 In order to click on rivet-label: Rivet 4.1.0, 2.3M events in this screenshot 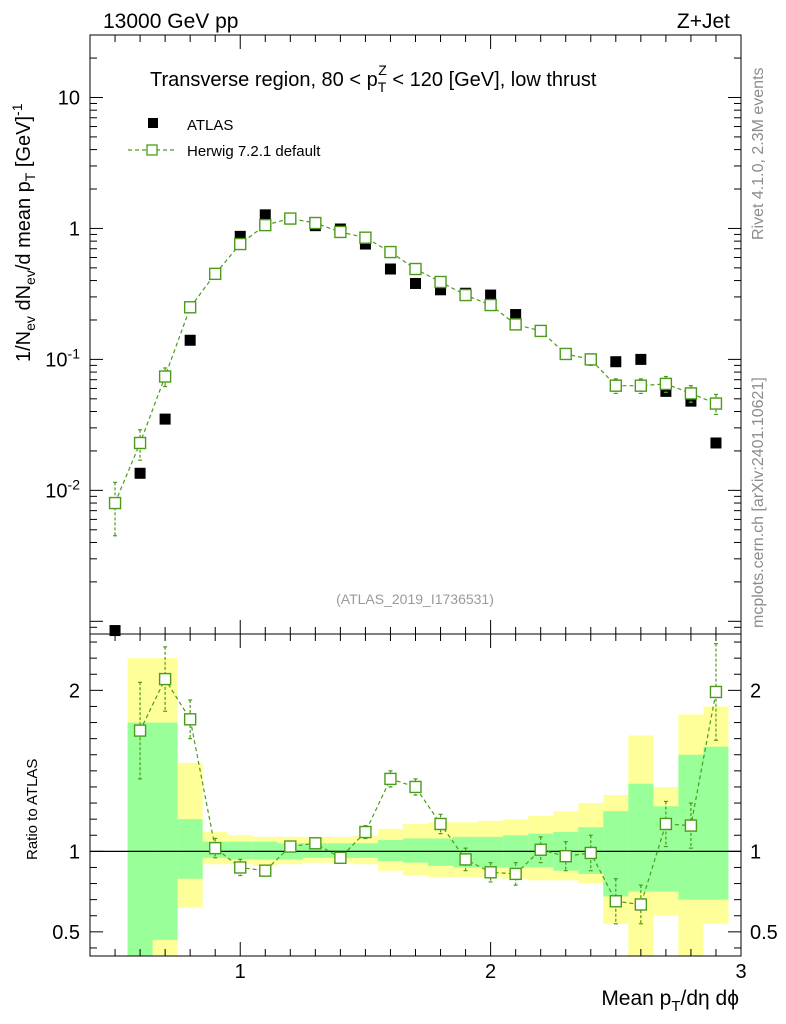, I will do `click(758, 153)`.